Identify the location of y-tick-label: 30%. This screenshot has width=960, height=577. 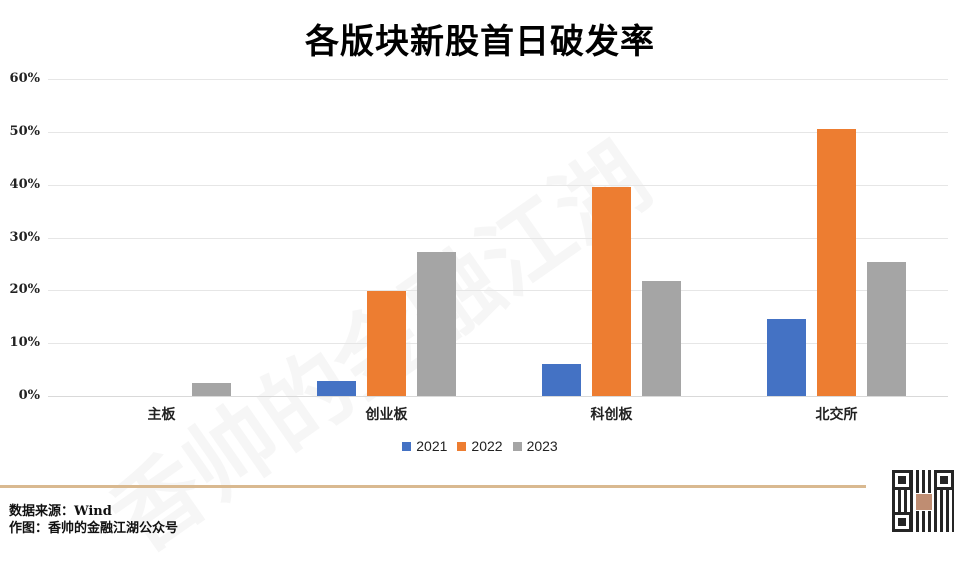
(24, 237).